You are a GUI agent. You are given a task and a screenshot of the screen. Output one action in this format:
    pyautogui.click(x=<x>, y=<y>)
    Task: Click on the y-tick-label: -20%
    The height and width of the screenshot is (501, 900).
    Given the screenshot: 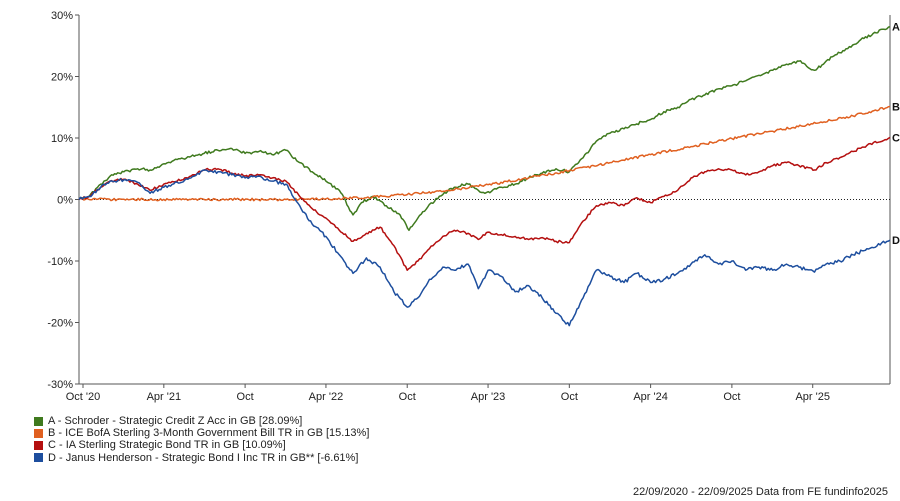 What is the action you would take?
    pyautogui.click(x=60, y=324)
    